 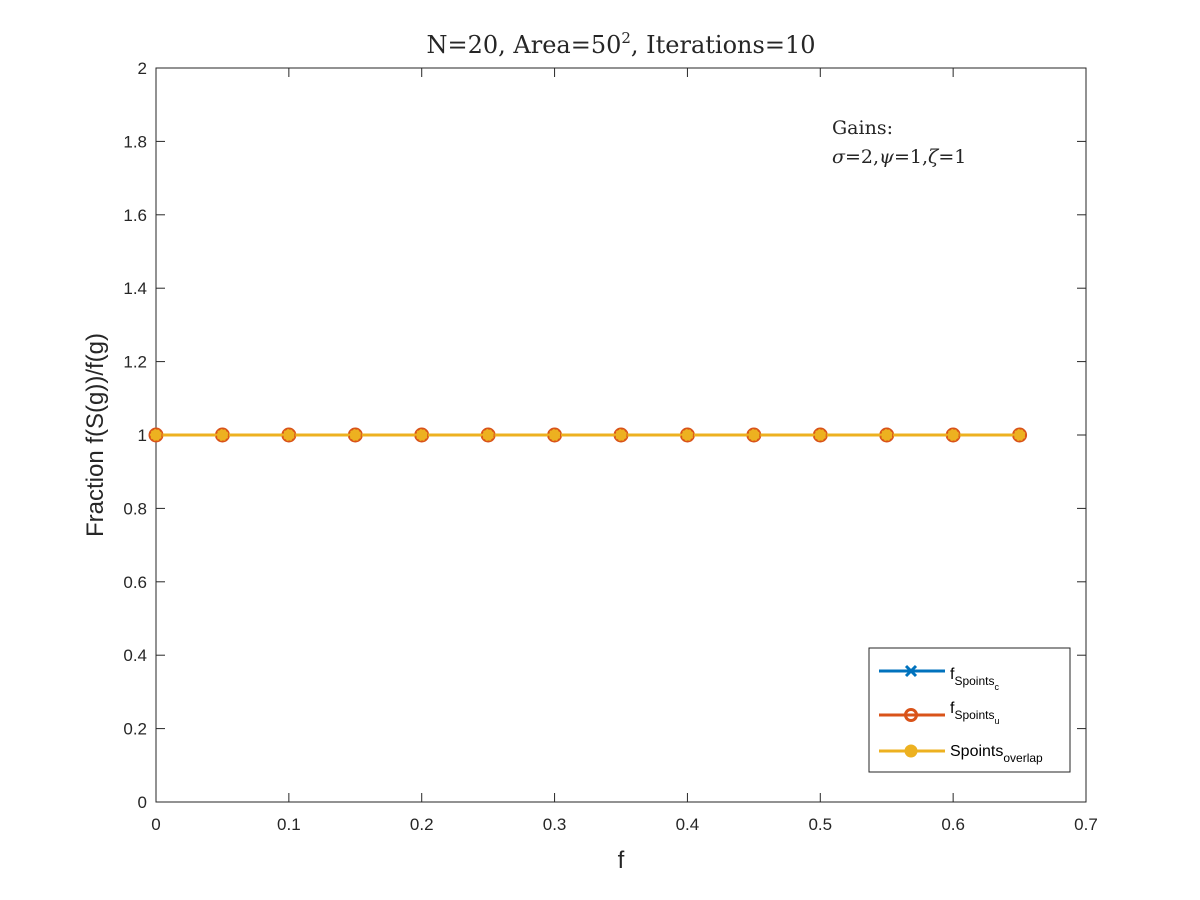 What do you see at coordinates (621, 860) in the screenshot?
I see `x-axis-label: f` at bounding box center [621, 860].